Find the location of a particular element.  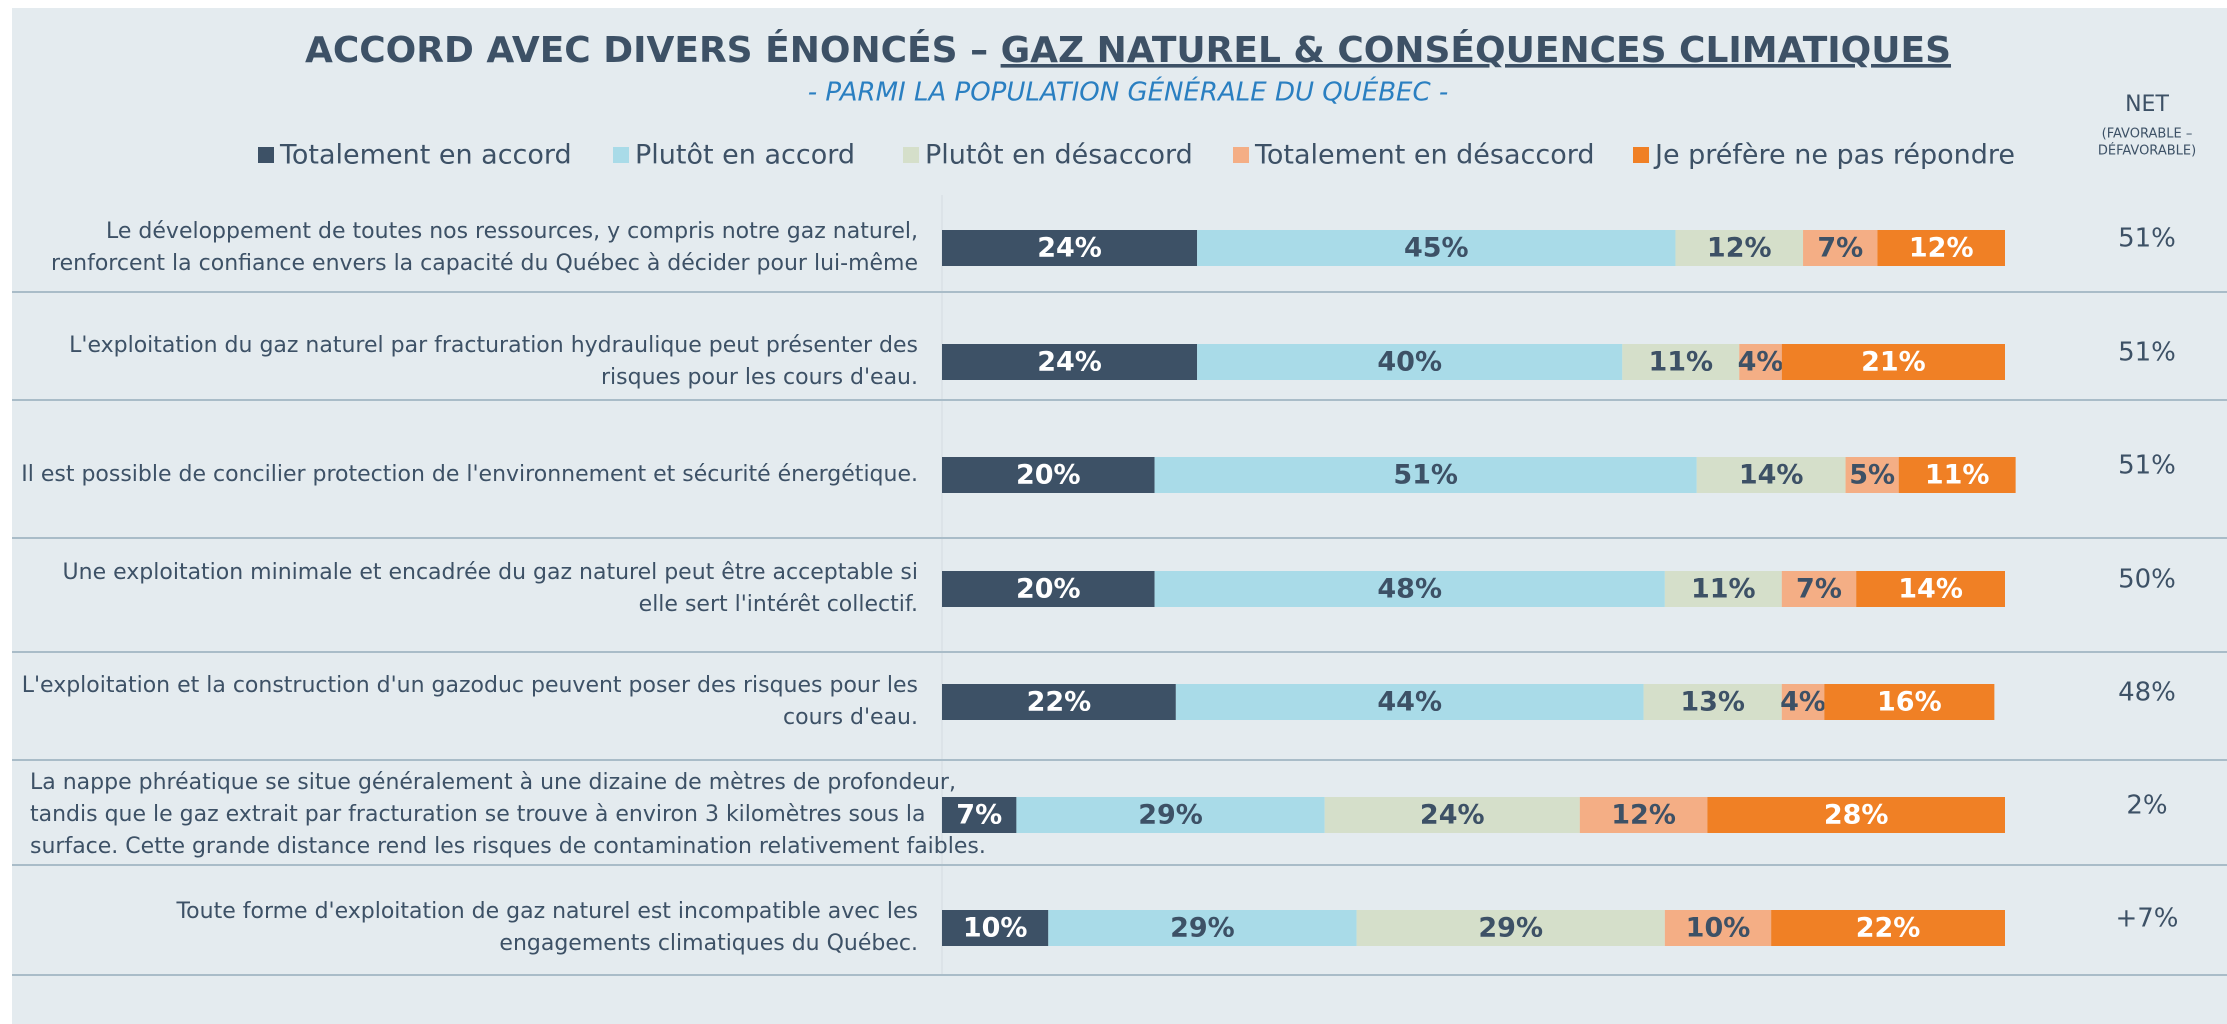

category-label: cours d'eau. is located at coordinates (850, 717).